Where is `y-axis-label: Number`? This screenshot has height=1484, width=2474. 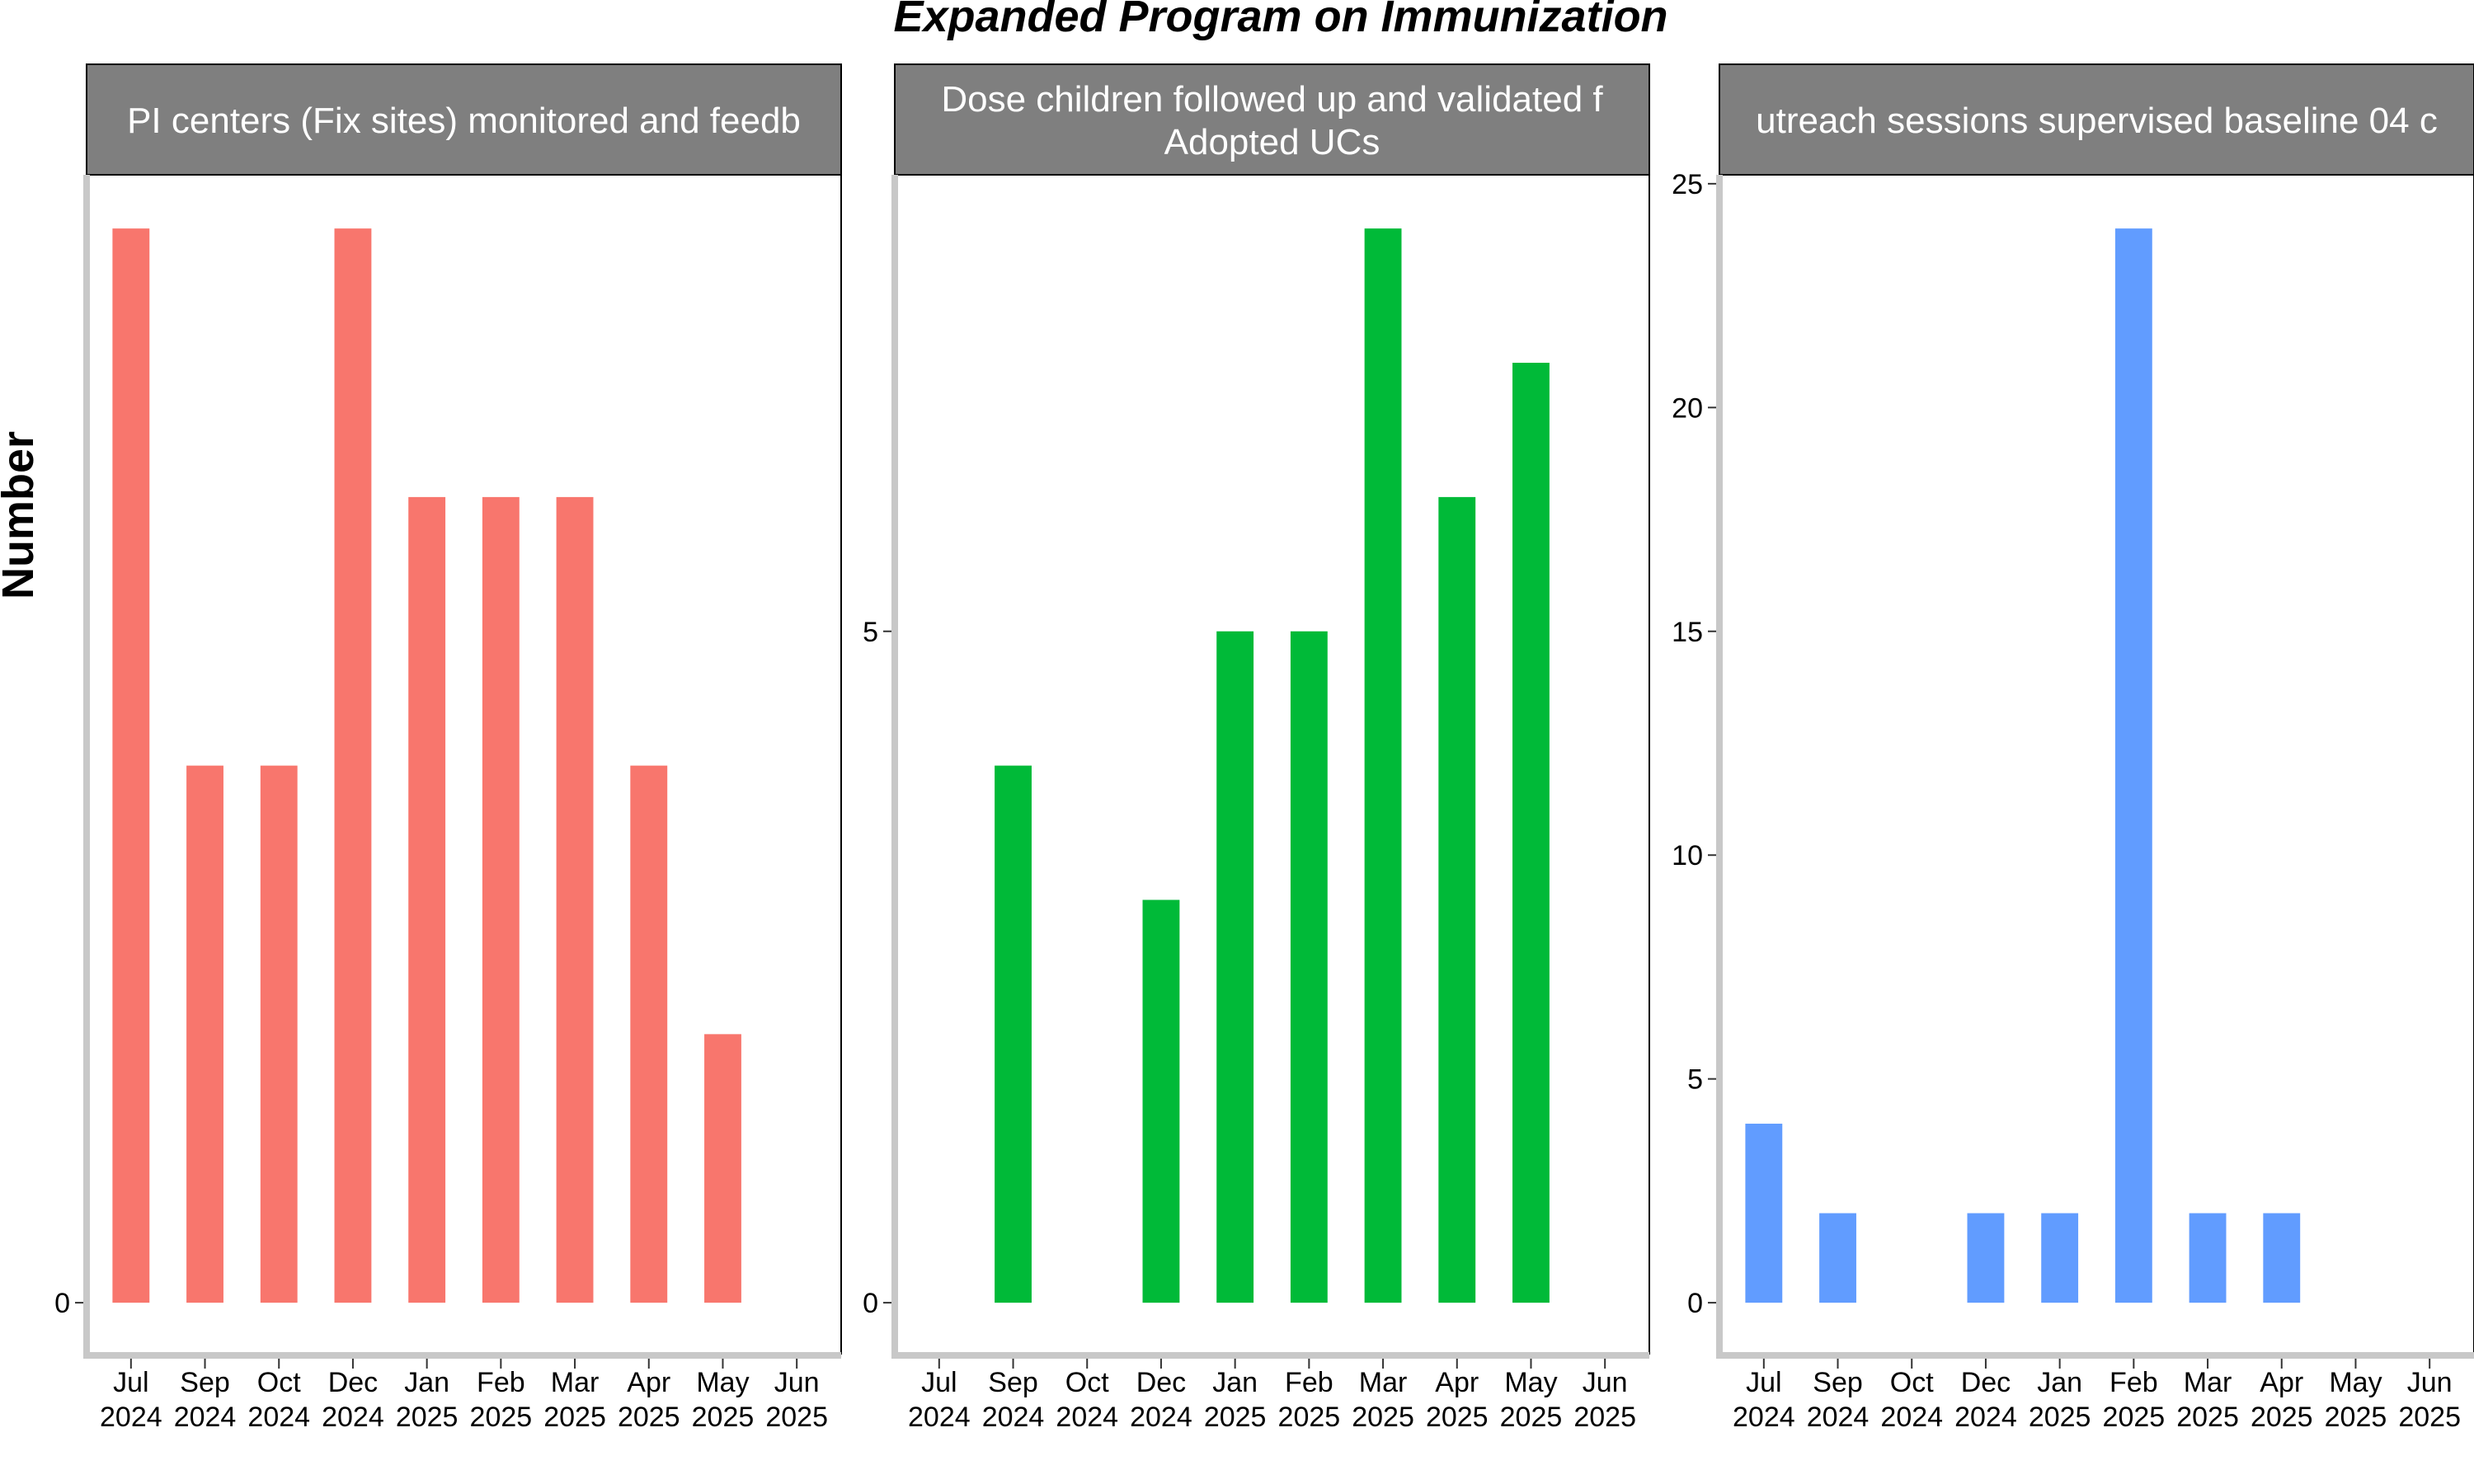 y-axis-label: Number is located at coordinates (21, 515).